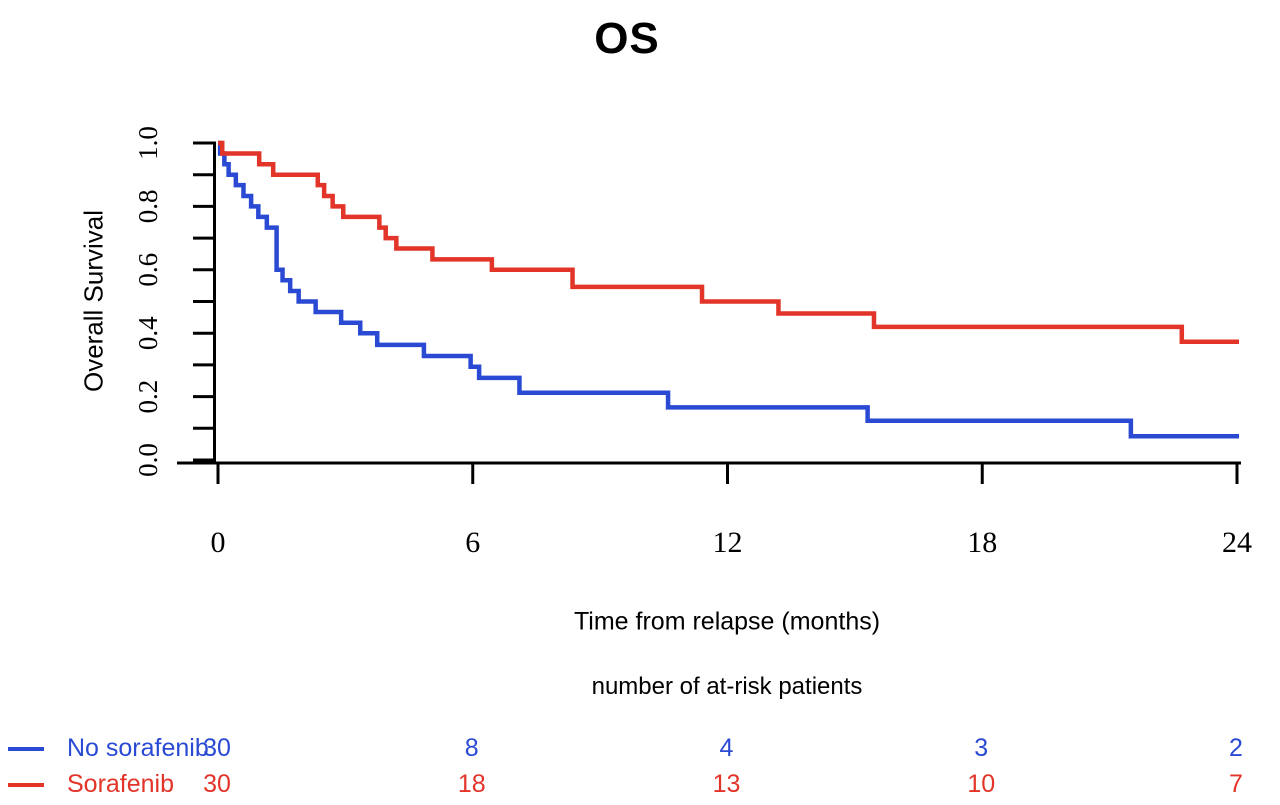 The image size is (1280, 805). Describe the element at coordinates (728, 542) in the screenshot. I see `x-tick-label: 12` at that location.